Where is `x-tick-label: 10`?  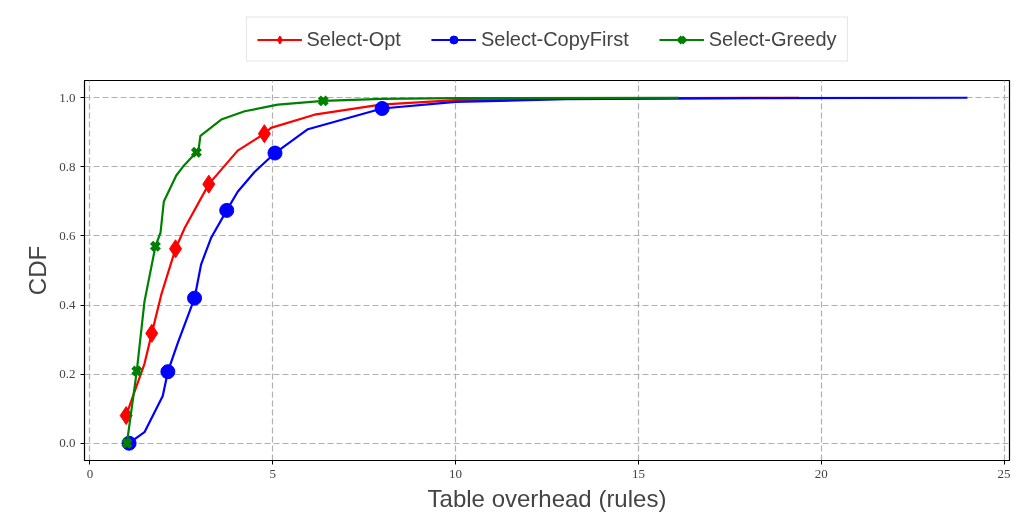
x-tick-label: 10 is located at coordinates (456, 473).